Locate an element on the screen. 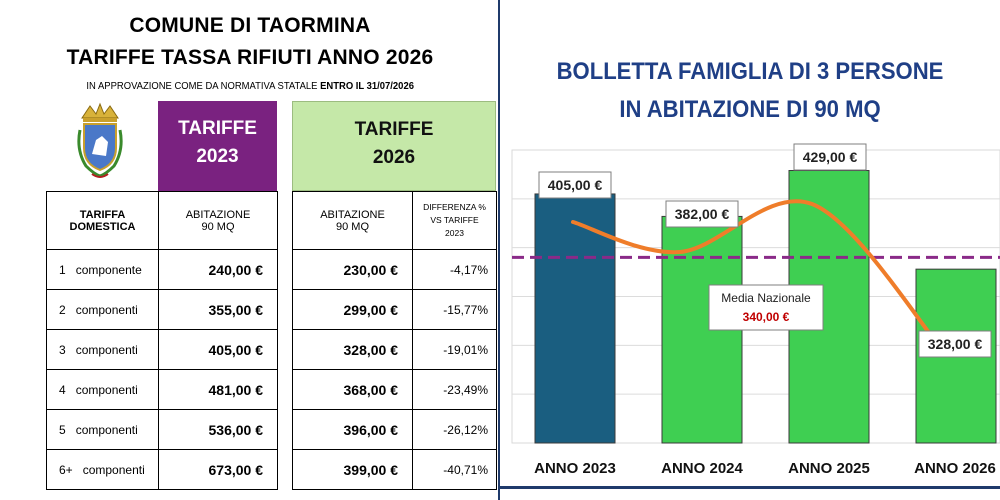 This screenshot has height=500, width=1000. cell-tariffa-2023: 536,00 € is located at coordinates (218, 429).